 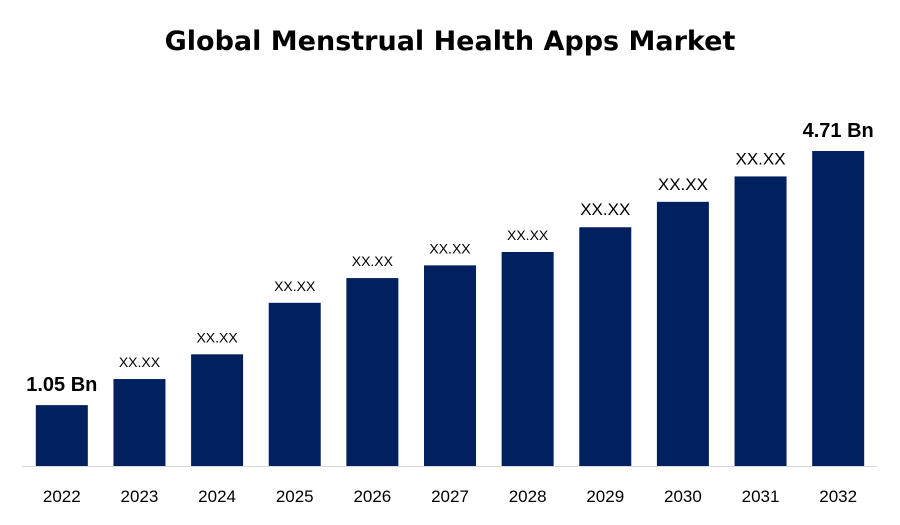 I want to click on bar-2030, so click(x=682, y=334).